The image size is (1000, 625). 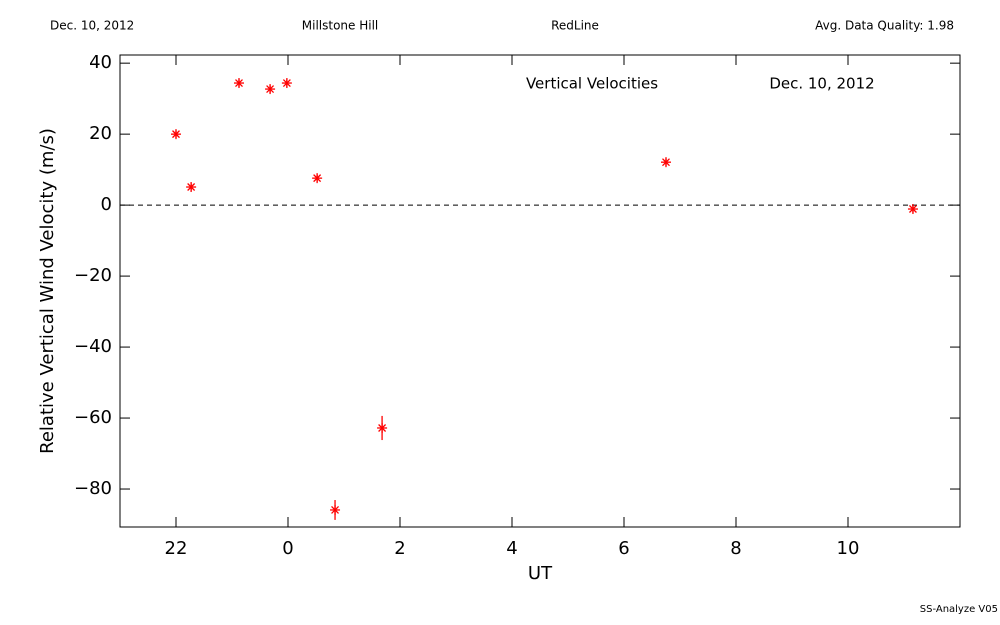 I want to click on header-quality: Avg. Data Quality: 1.98, so click(x=884, y=26).